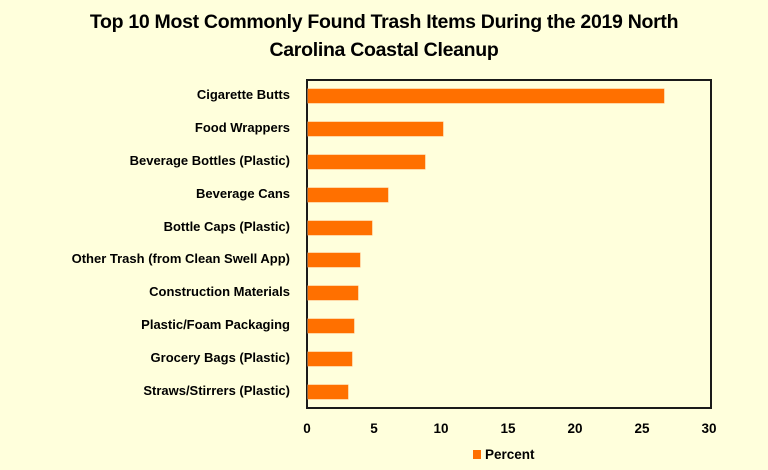 The width and height of the screenshot is (768, 470). What do you see at coordinates (508, 428) in the screenshot?
I see `x-tick-label: 15` at bounding box center [508, 428].